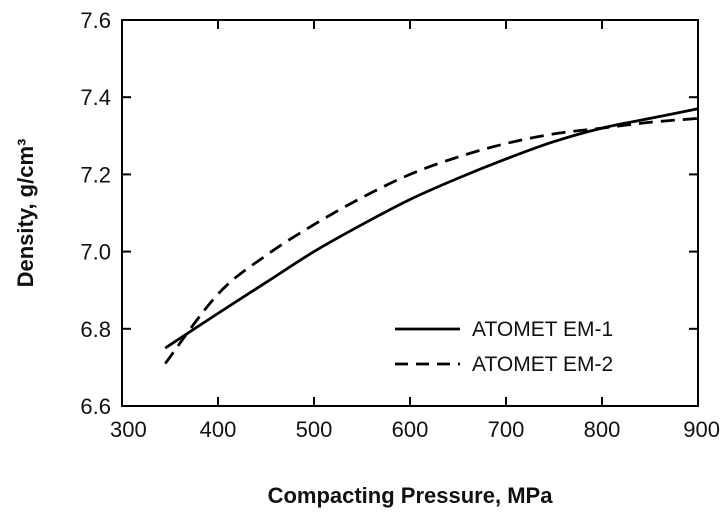 The height and width of the screenshot is (512, 724). What do you see at coordinates (411, 495) in the screenshot?
I see `x-axis-title: Compacting Pressure, MPa` at bounding box center [411, 495].